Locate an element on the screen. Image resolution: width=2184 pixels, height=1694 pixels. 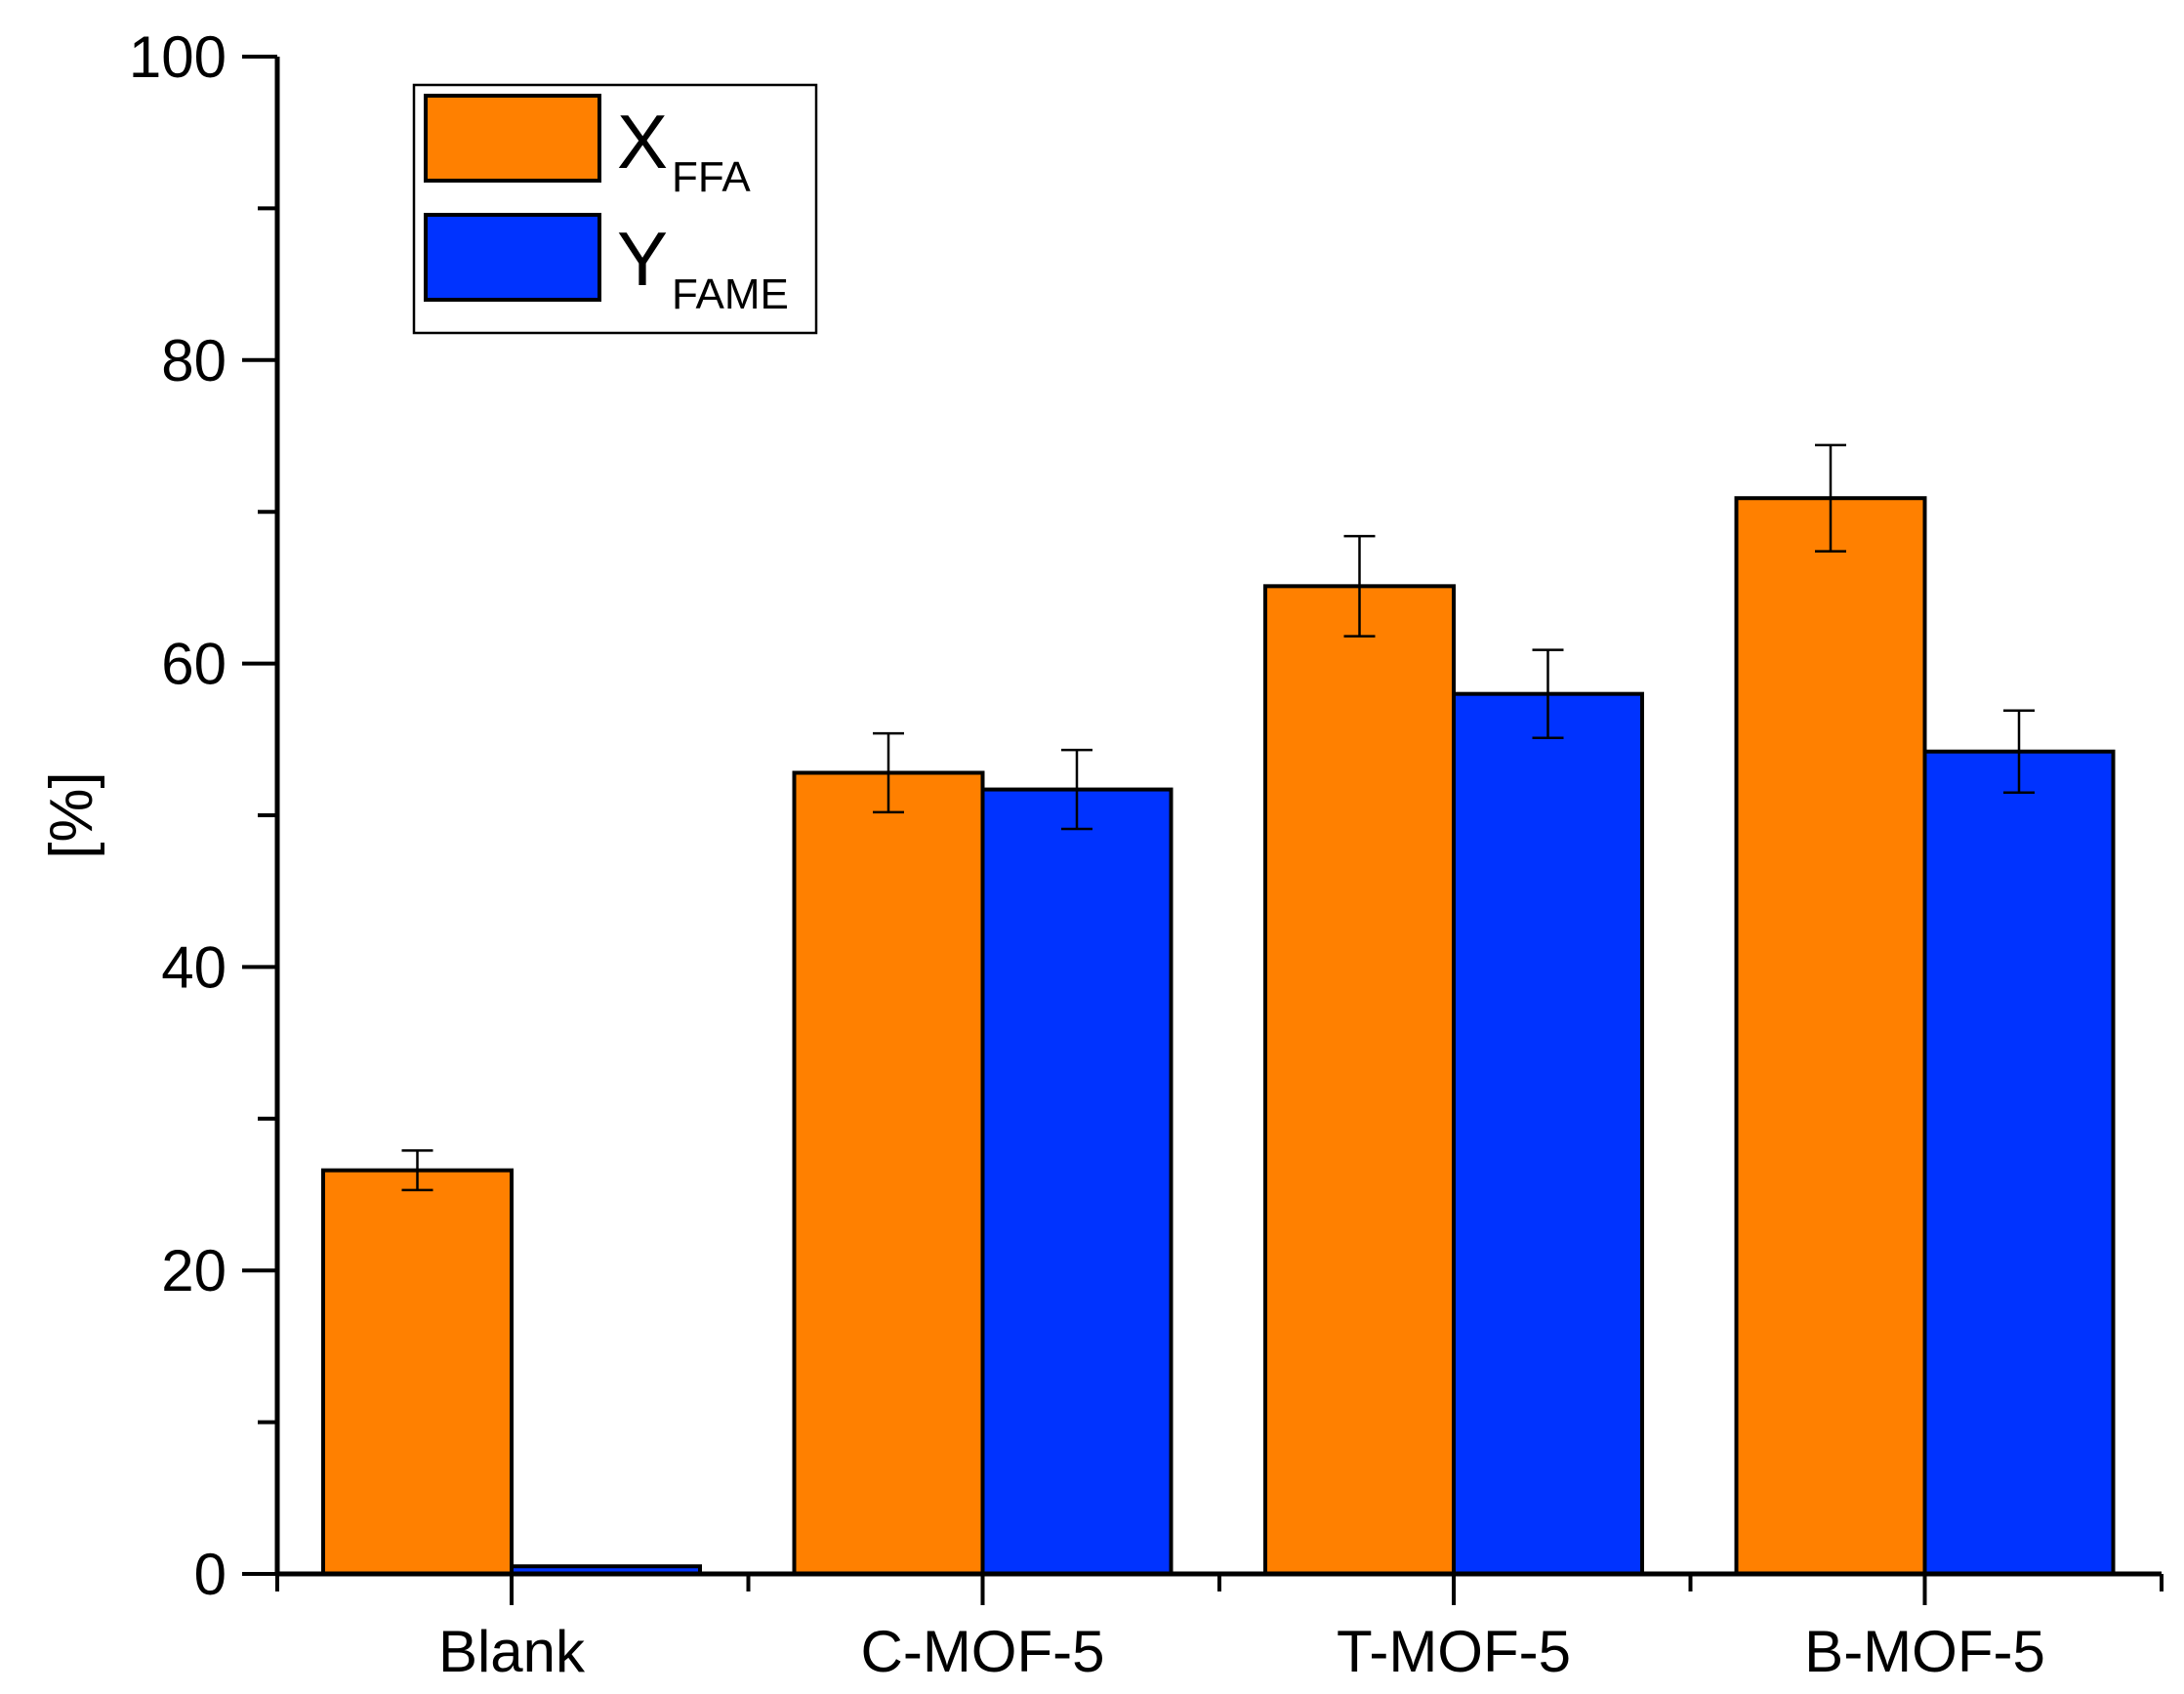
legend-label-yfame: YFAME is located at coordinates (703, 267).